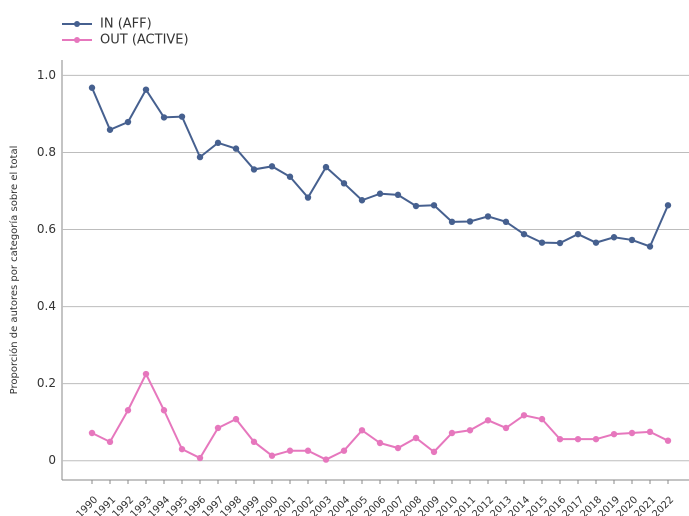 Image resolution: width=689 pixels, height=516 pixels. What do you see at coordinates (144, 40) in the screenshot?
I see `legend-label: OUT (ACTIVE)` at bounding box center [144, 40].